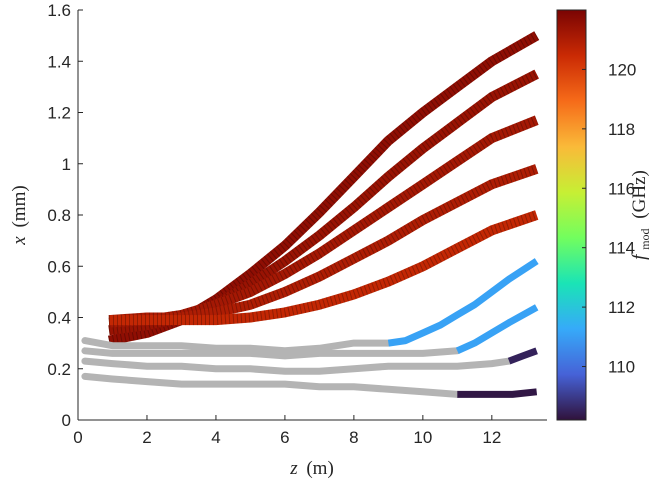 This screenshot has height=487, width=653. I want to click on colorbar-label-unit: (GHz), so click(639, 194).